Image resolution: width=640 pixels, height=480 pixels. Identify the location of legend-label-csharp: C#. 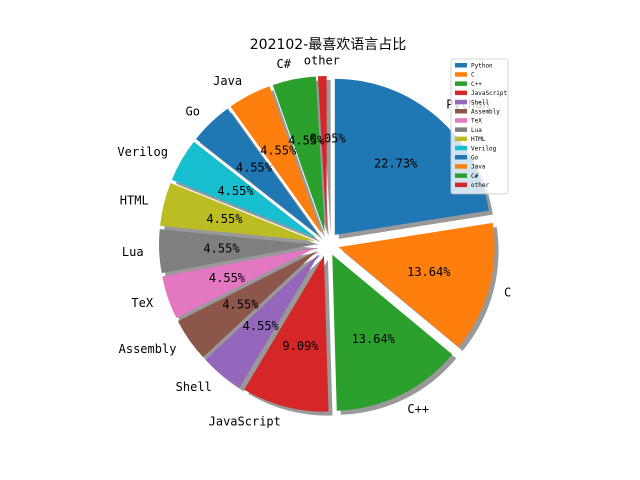
(475, 176).